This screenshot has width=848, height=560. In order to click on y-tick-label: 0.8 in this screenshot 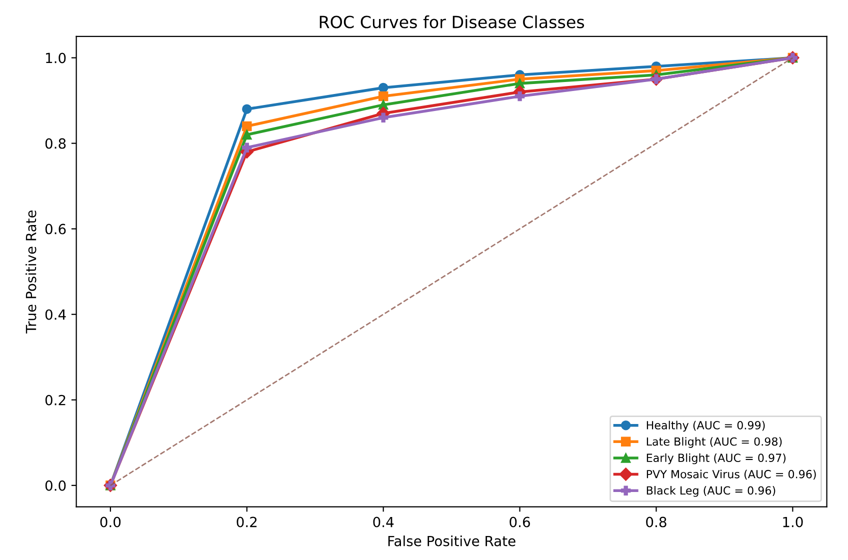, I will do `click(55, 143)`.